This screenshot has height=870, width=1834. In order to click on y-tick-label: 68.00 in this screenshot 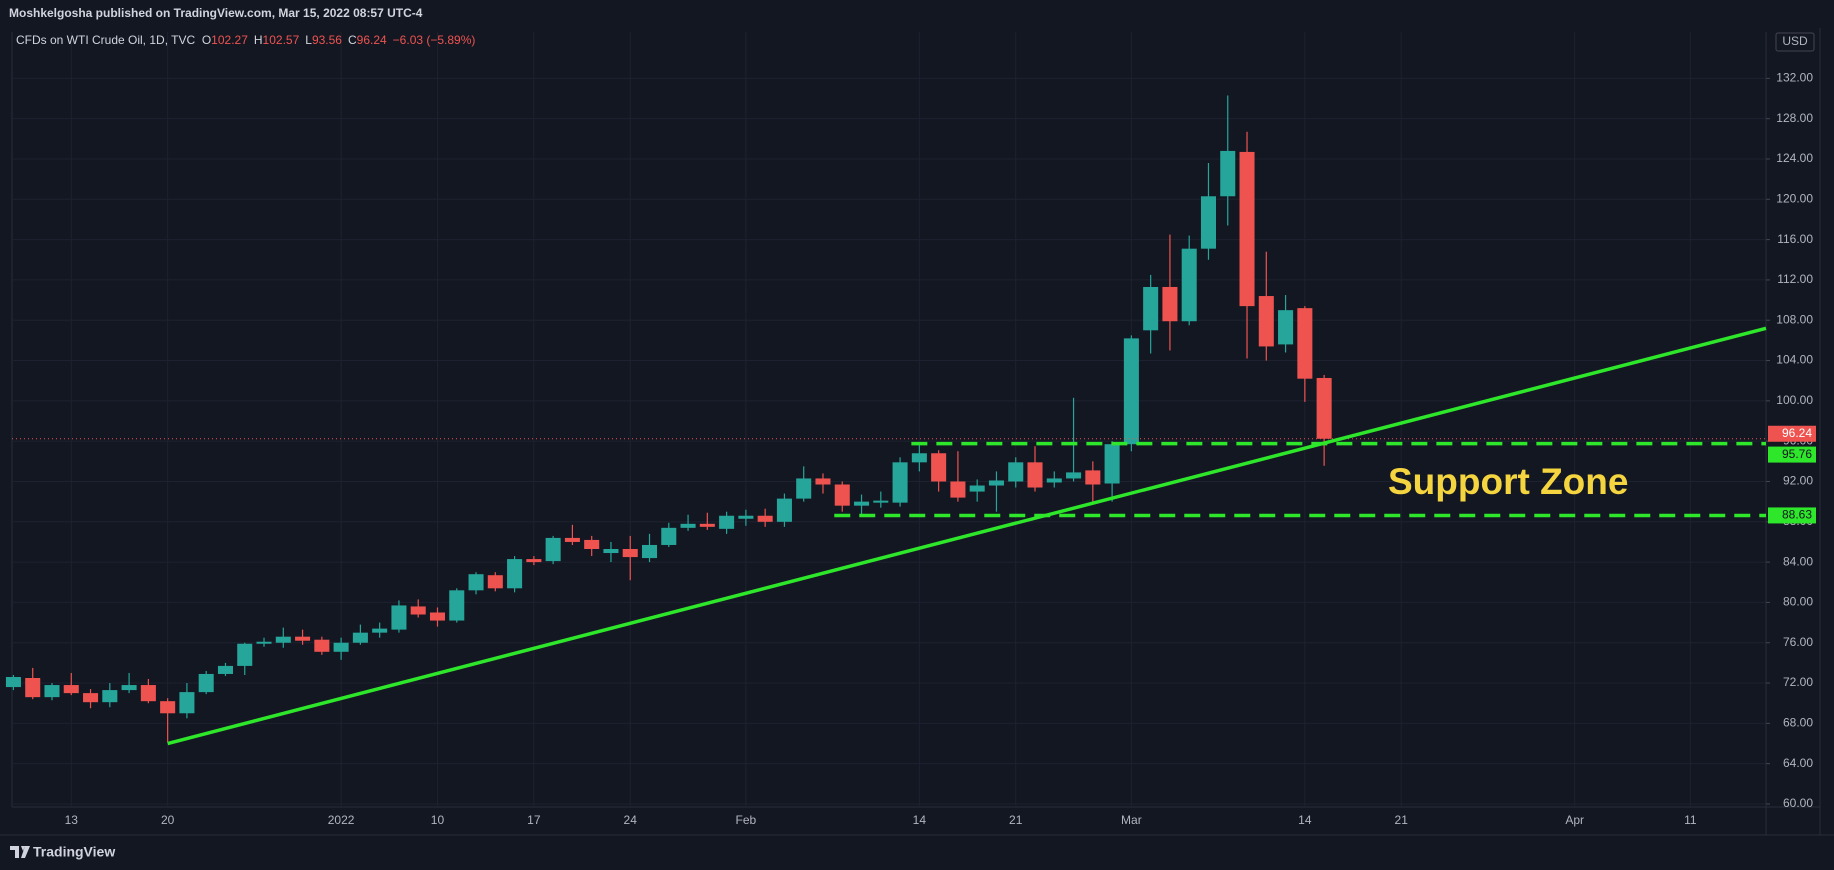, I will do `click(1798, 723)`.